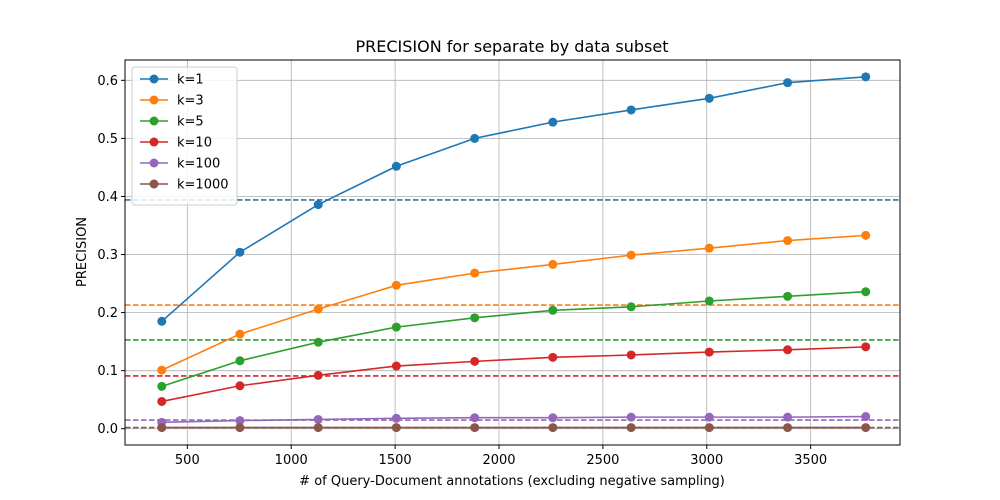 The width and height of the screenshot is (1000, 500). Describe the element at coordinates (602, 460) in the screenshot. I see `x-tick-label: 2500` at that location.